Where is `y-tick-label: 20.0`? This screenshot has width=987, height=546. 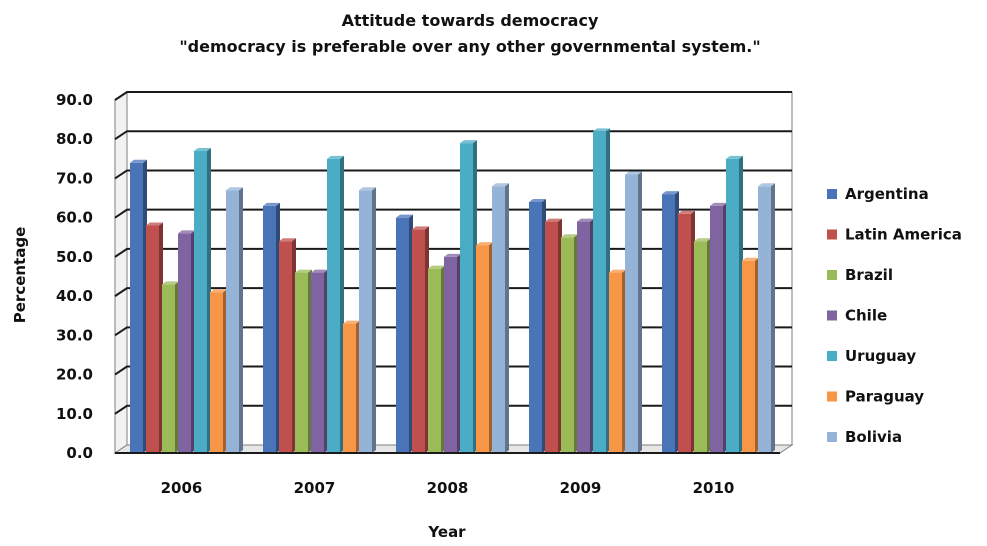
y-tick-label: 20.0 is located at coordinates (74, 375).